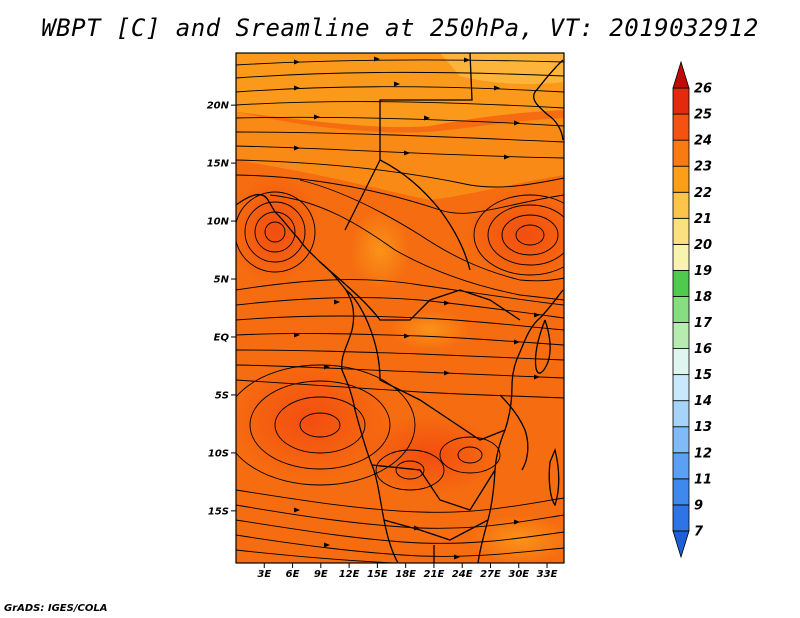 The height and width of the screenshot is (618, 800). I want to click on colorbar-level-label: 9, so click(698, 505).